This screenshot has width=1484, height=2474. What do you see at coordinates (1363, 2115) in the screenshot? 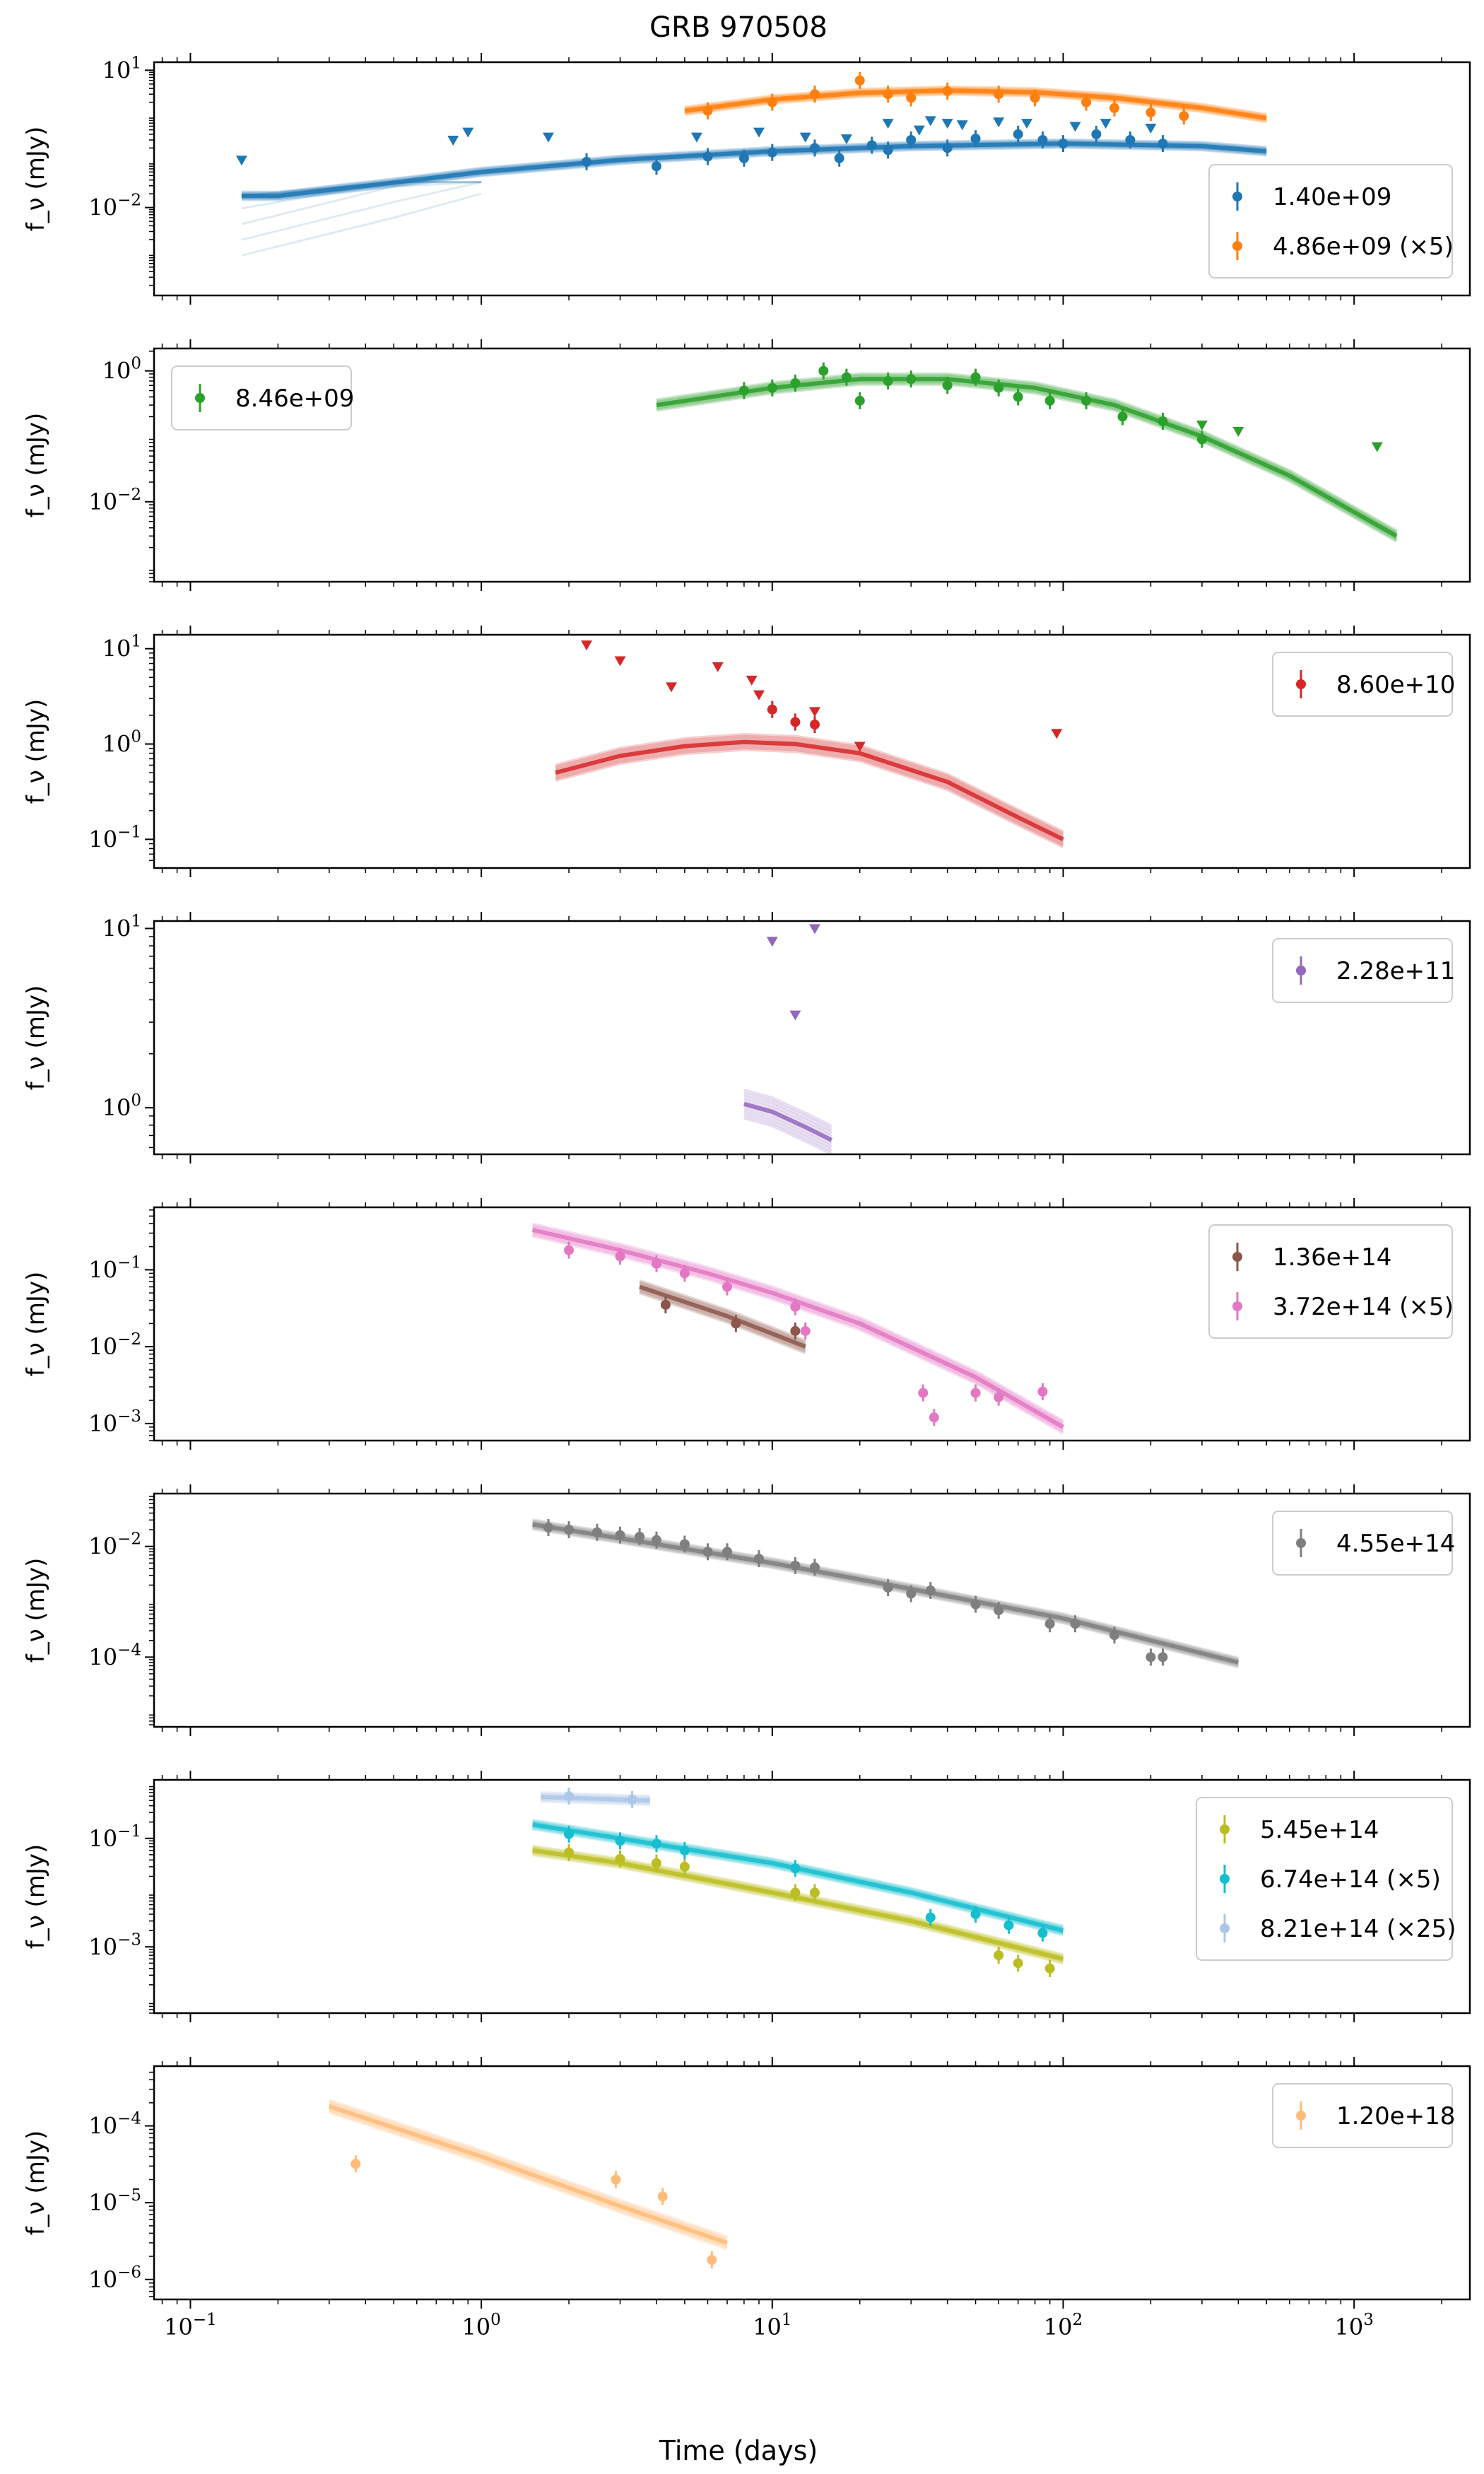
I see `legend: 1.20e+18` at bounding box center [1363, 2115].